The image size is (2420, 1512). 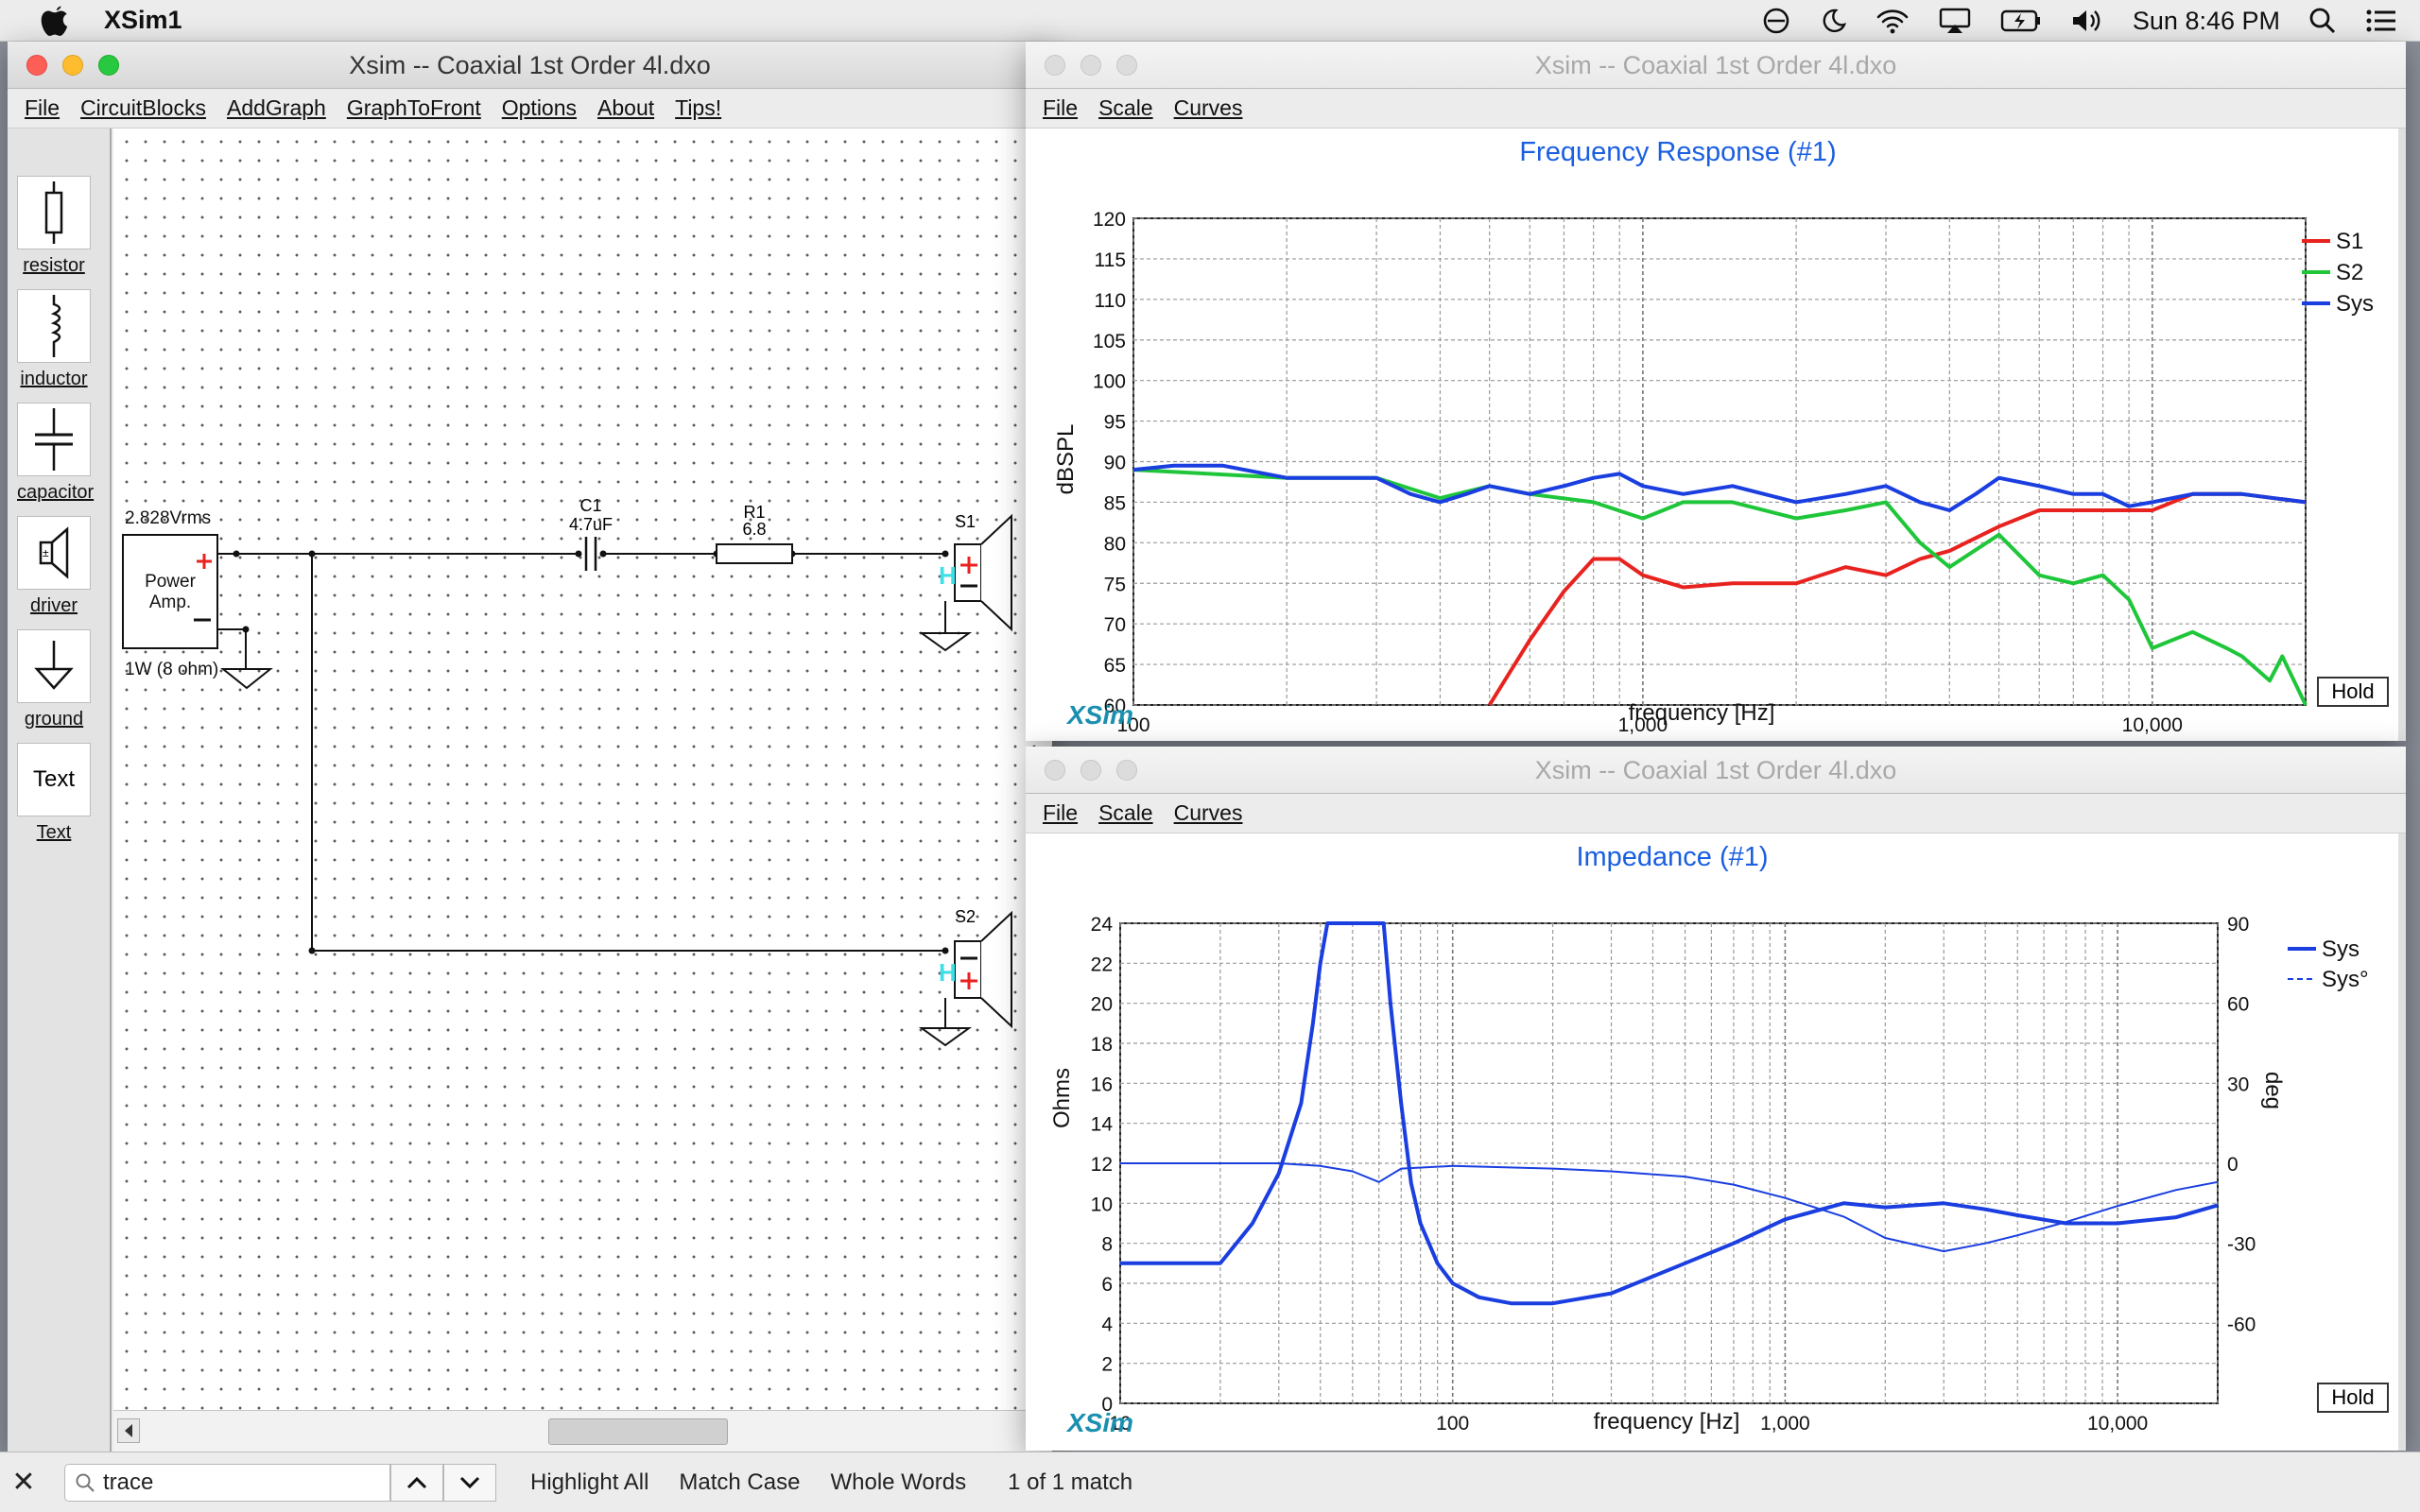 I want to click on freq-x-tick-label: 10,000, so click(x=2152, y=725).